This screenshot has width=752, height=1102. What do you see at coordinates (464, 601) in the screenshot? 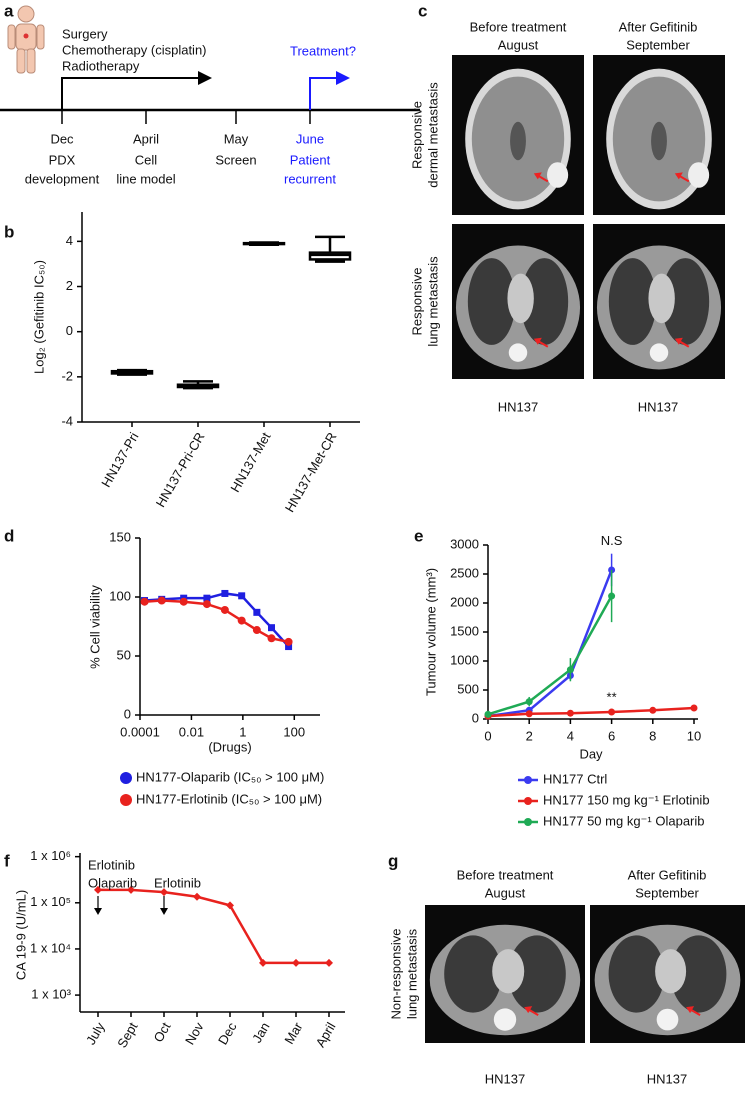
I see `y-tick-label: 2000` at bounding box center [464, 601].